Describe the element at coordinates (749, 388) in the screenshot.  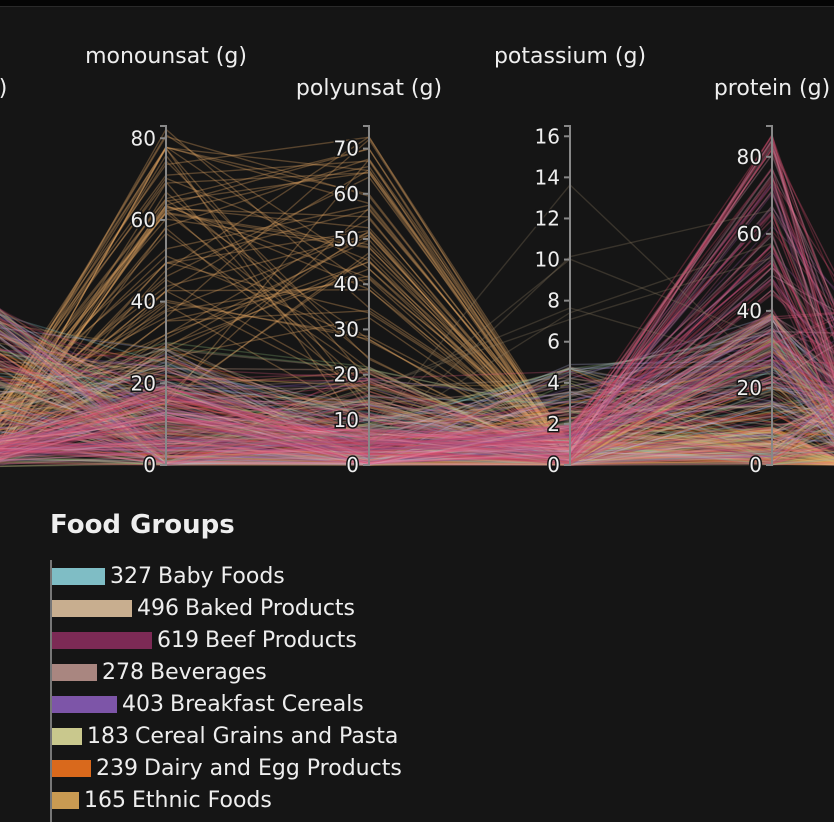
I see `tick-label: 20` at that location.